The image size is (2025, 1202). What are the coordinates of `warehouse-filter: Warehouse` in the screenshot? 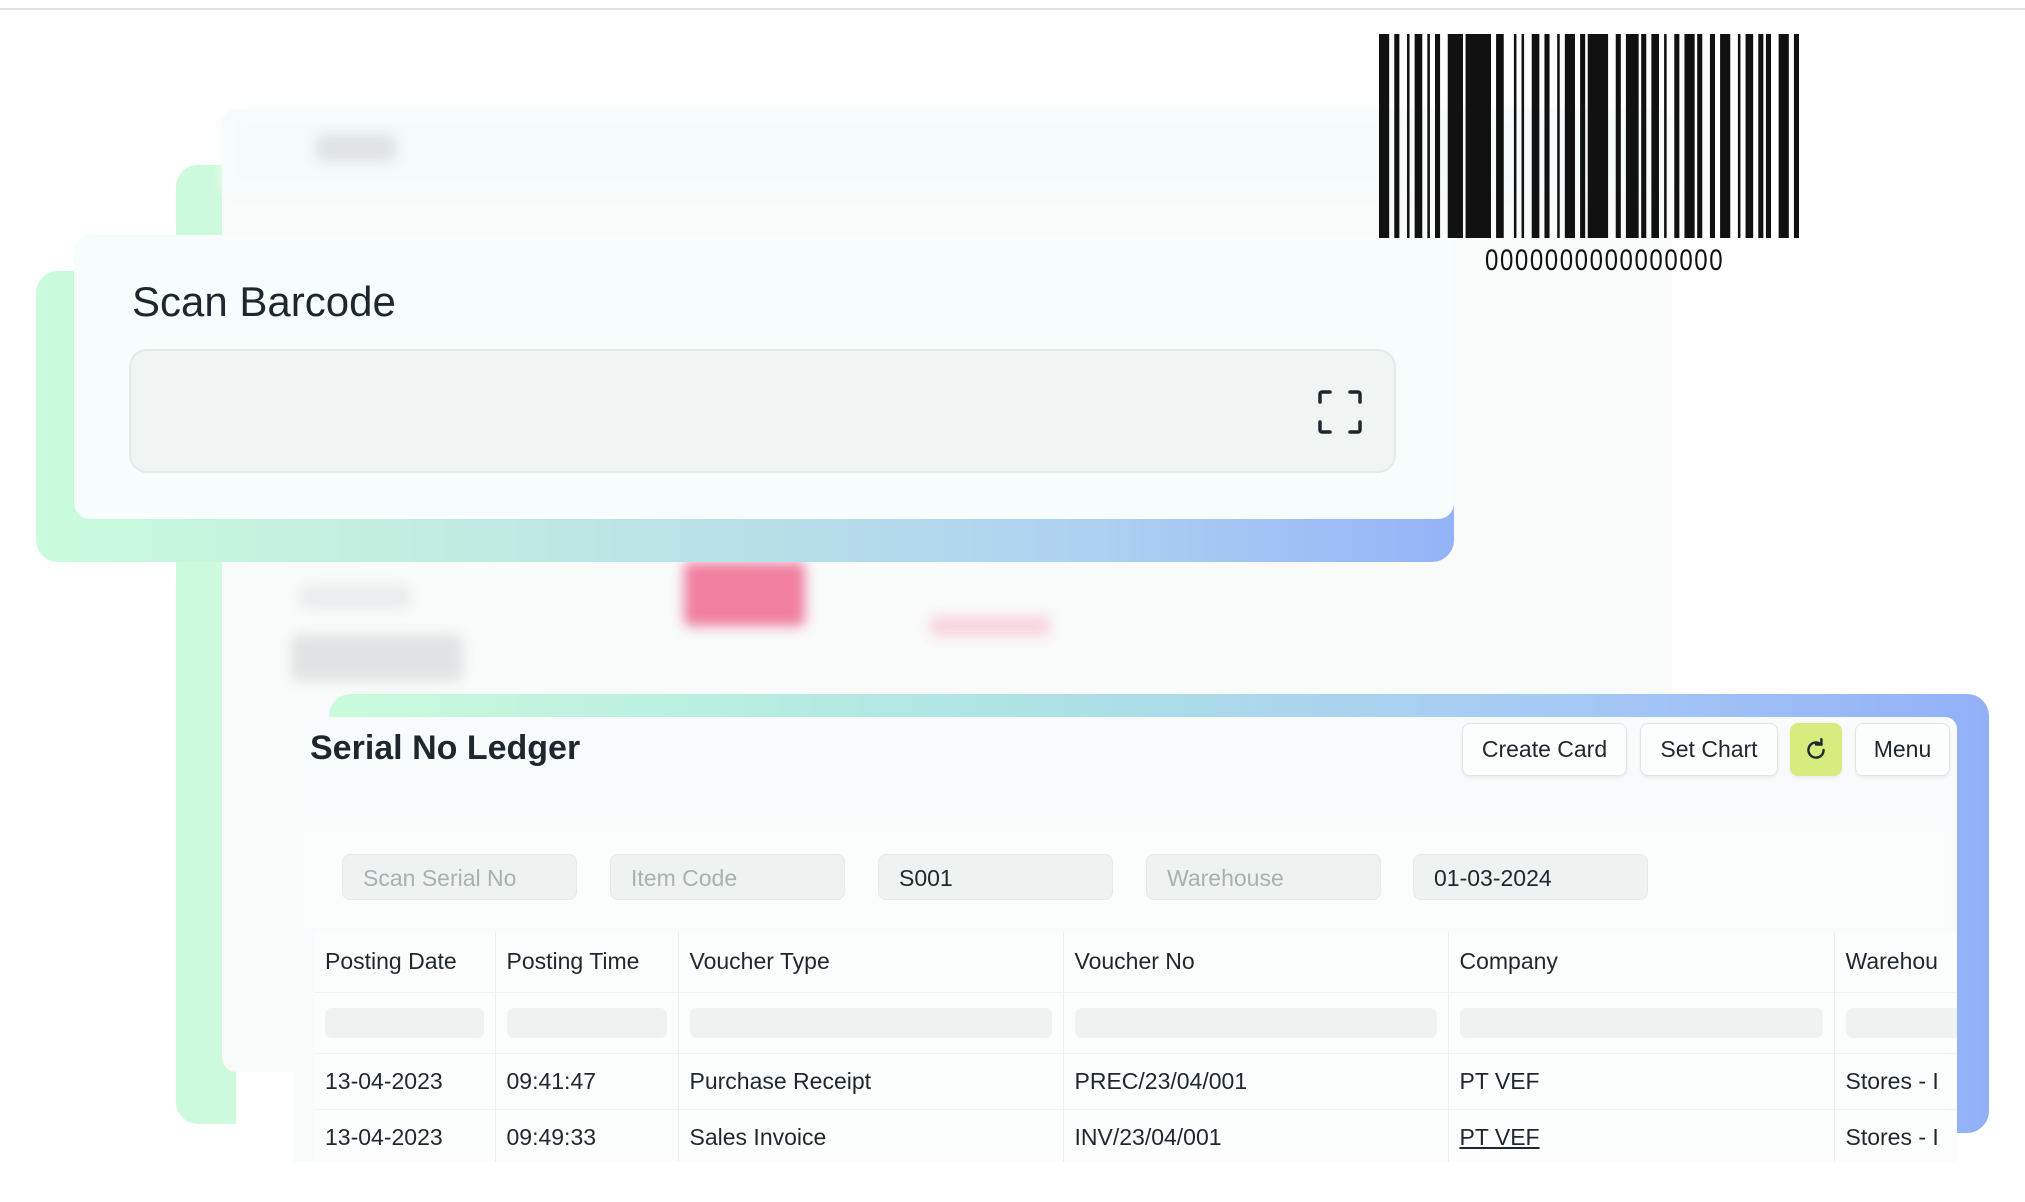 It's located at (1263, 877).